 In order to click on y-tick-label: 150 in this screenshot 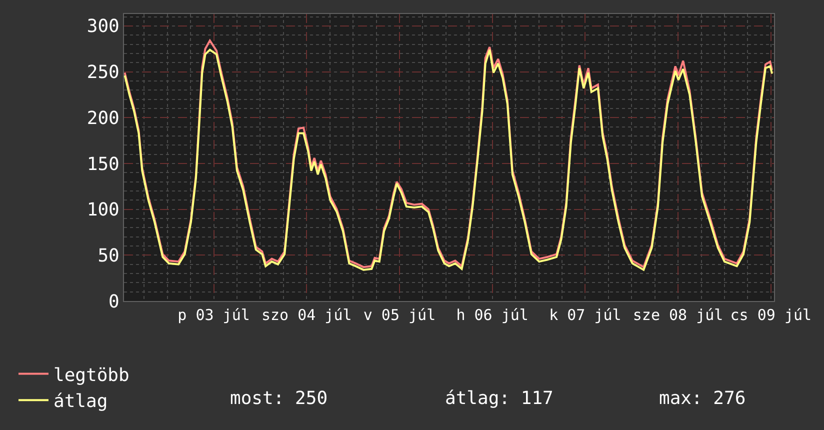, I will do `click(103, 164)`.